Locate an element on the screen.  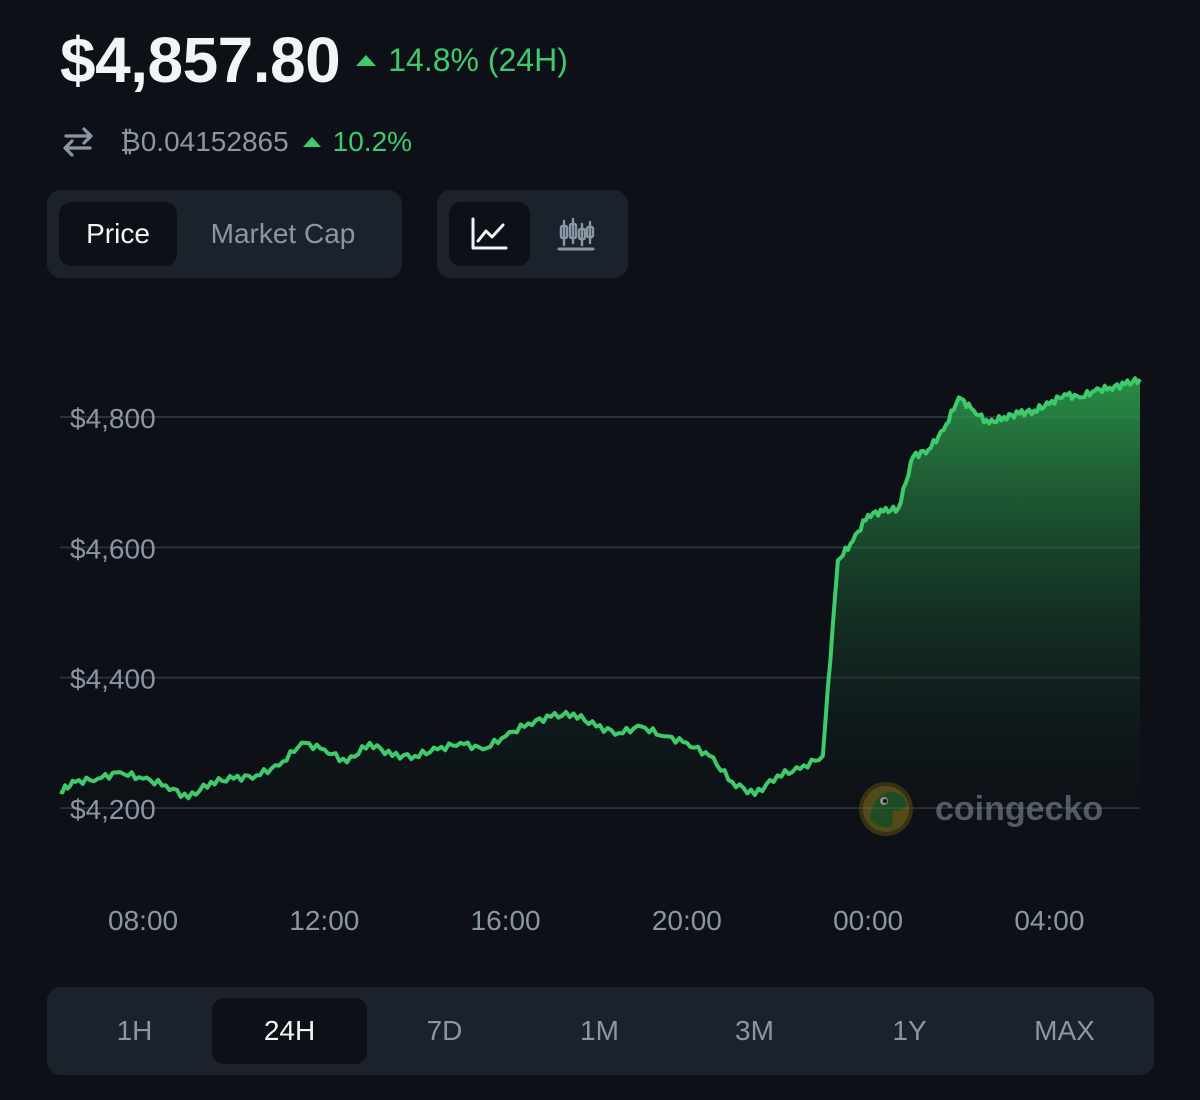
current-price: $4,857.80 is located at coordinates (200, 60).